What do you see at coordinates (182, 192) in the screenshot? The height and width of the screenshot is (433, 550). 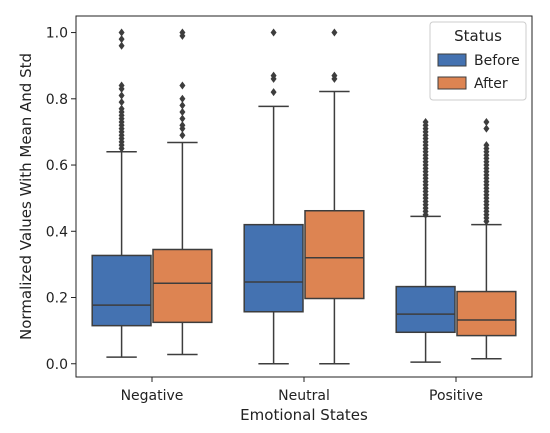 I see `box-after-negative` at bounding box center [182, 192].